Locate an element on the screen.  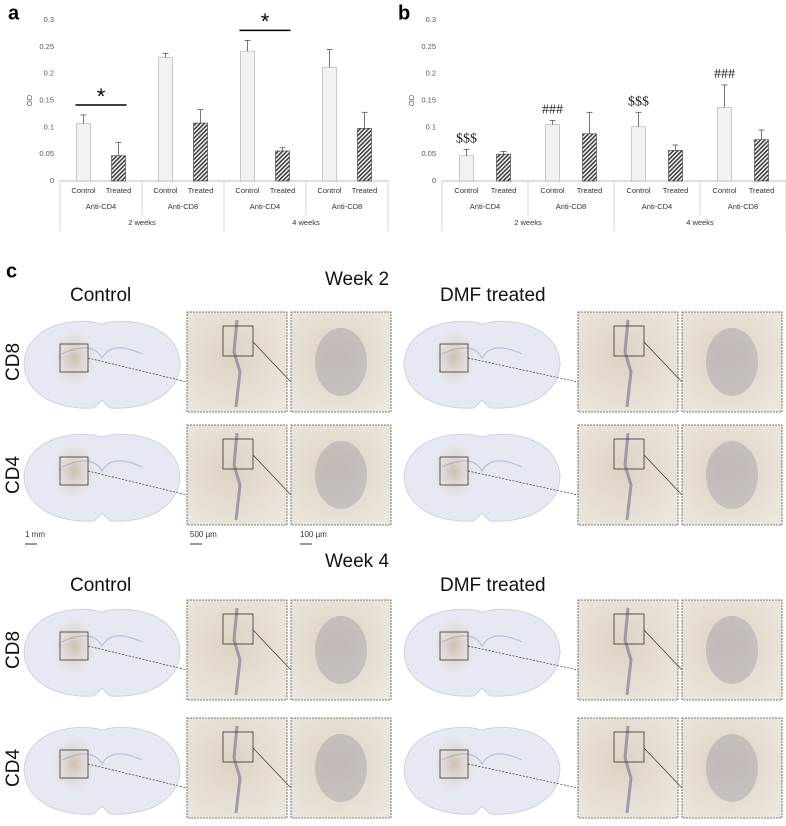
condition-label: DMF treated is located at coordinates (493, 585).